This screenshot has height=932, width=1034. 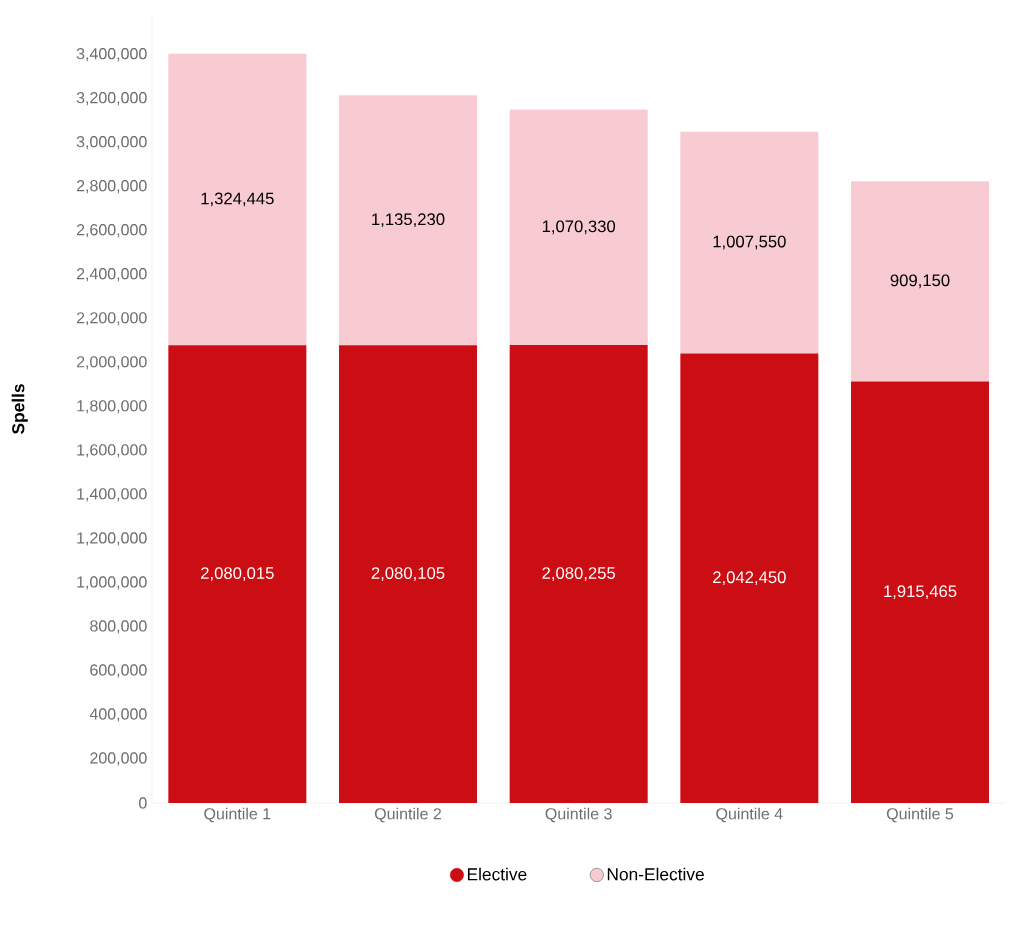 What do you see at coordinates (111, 55) in the screenshot?
I see `y-tick-label: 3,400,000` at bounding box center [111, 55].